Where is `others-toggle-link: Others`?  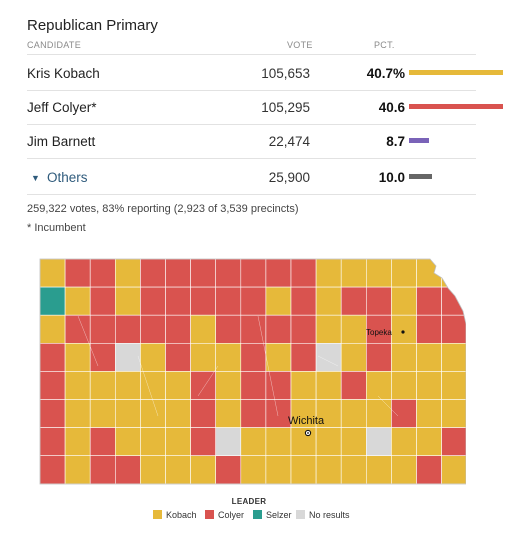 others-toggle-link: Others is located at coordinates (67, 177).